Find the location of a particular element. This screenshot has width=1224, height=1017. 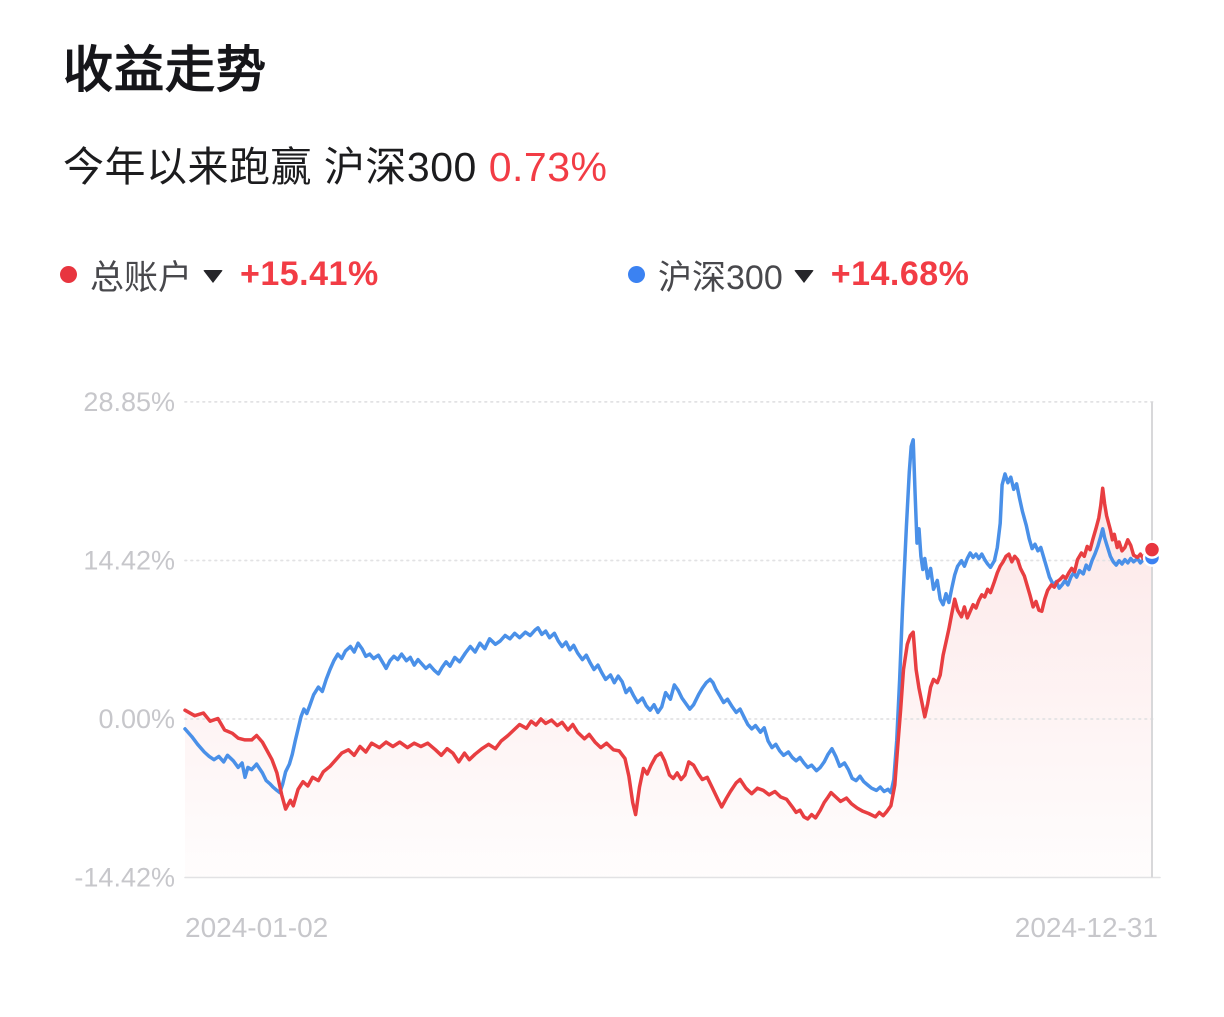

y-axis-label: 14.42% is located at coordinates (129, 561).